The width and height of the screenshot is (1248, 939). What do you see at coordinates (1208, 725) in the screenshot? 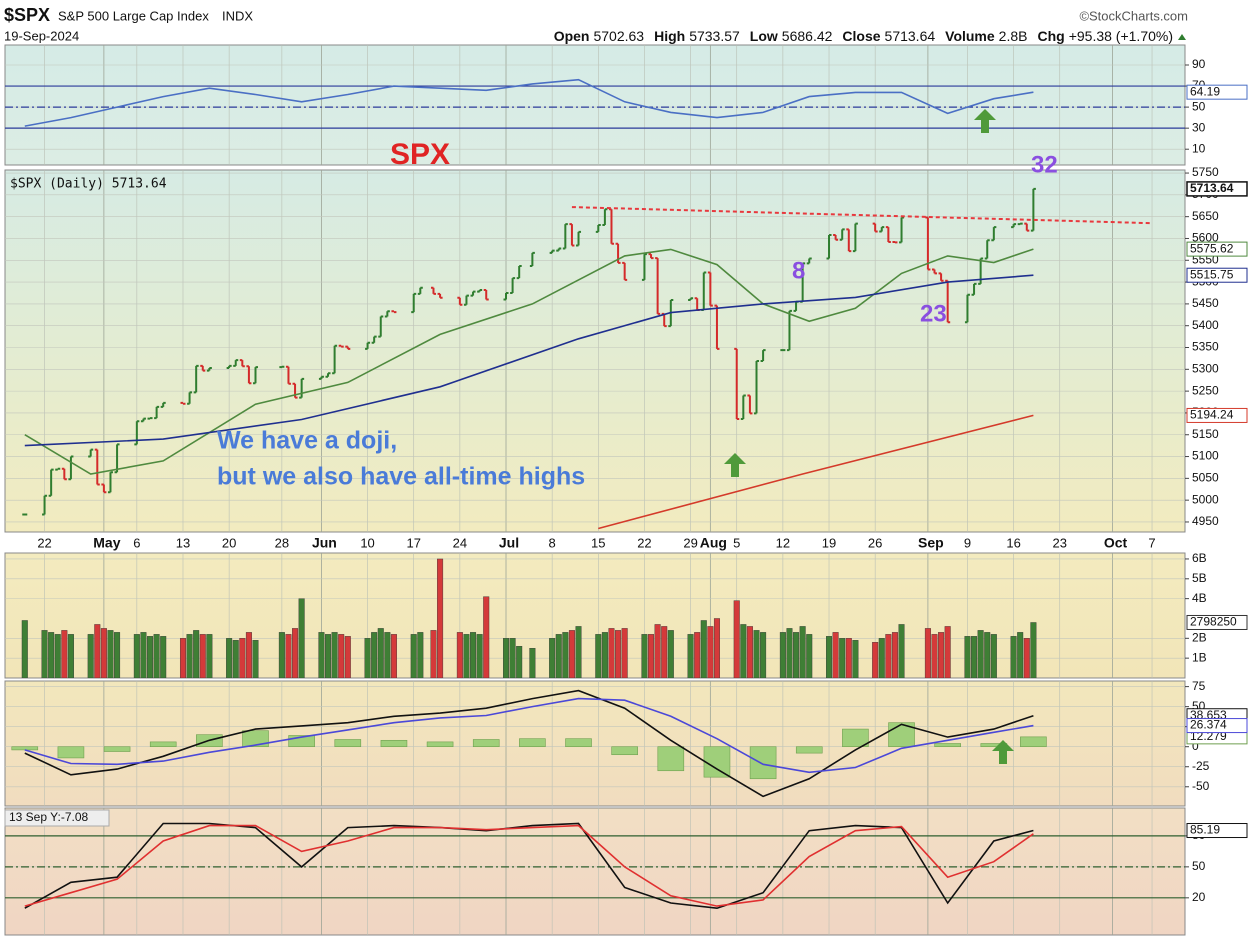
I see `last-value-label: 26.374` at bounding box center [1208, 725].